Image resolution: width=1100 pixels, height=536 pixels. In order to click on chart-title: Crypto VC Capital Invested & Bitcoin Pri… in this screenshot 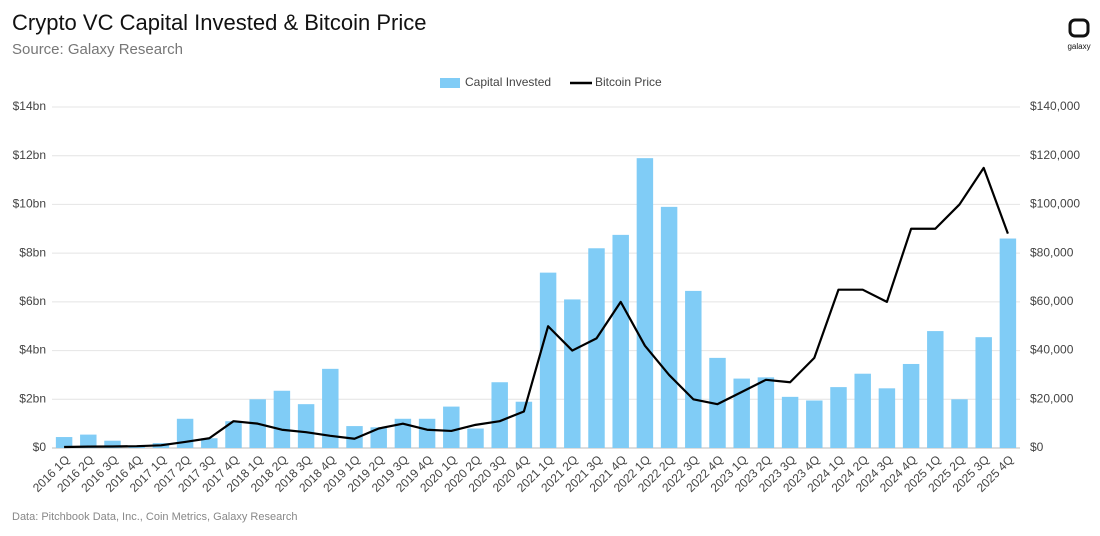, I will do `click(219, 22)`.